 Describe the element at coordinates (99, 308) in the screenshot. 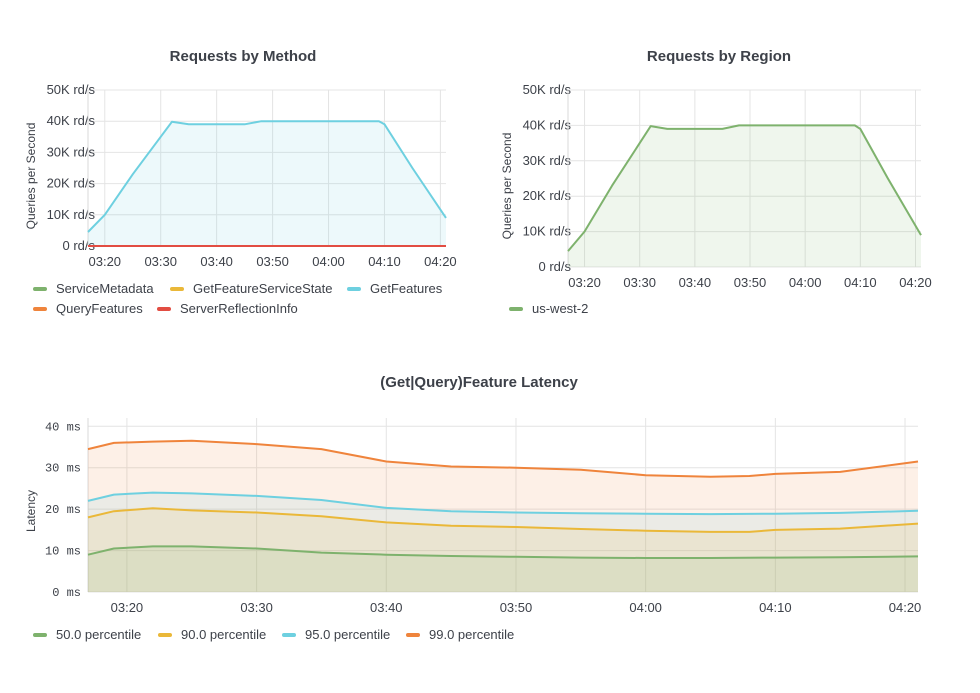

I see `legend-label: QueryFeatures` at that location.